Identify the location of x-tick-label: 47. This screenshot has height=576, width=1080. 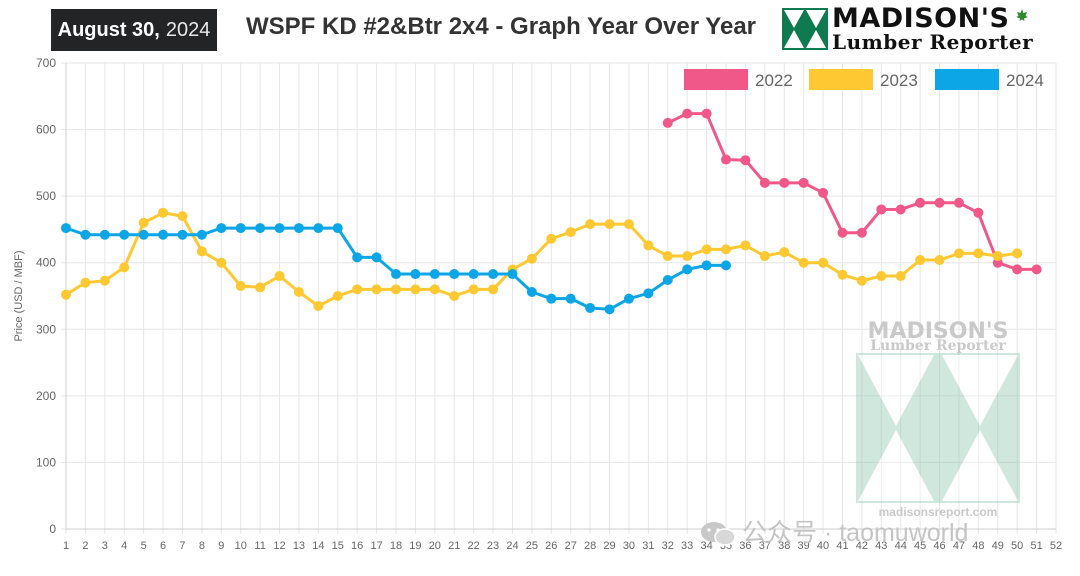
(959, 546).